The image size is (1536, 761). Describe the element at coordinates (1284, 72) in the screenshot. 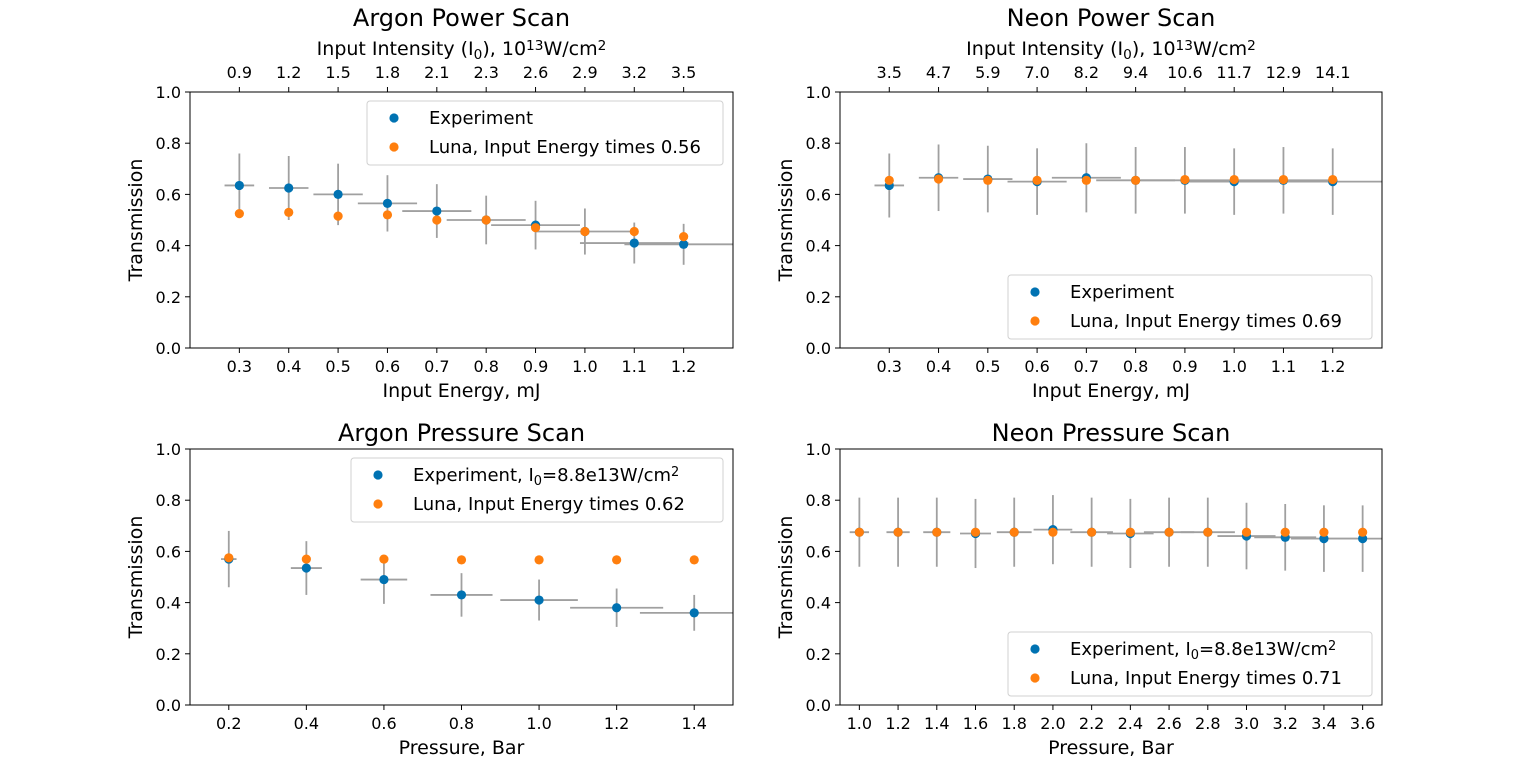

I see `top-tick-label: 12.9` at that location.